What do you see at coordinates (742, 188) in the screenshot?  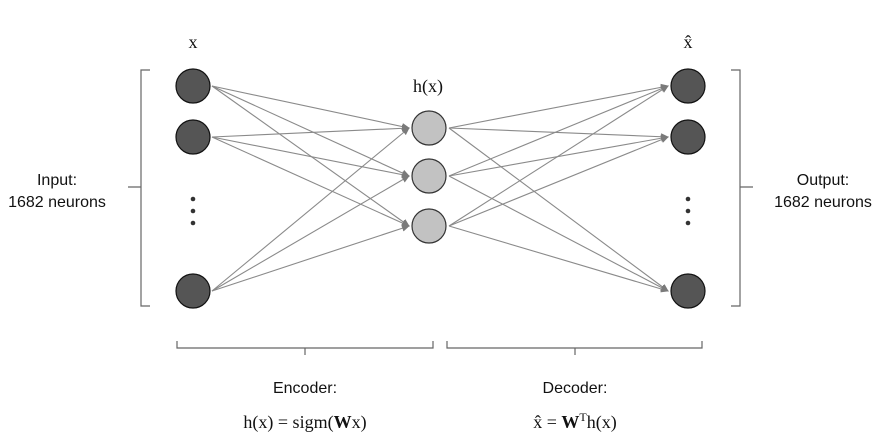 I see `output-layer-bracket` at bounding box center [742, 188].